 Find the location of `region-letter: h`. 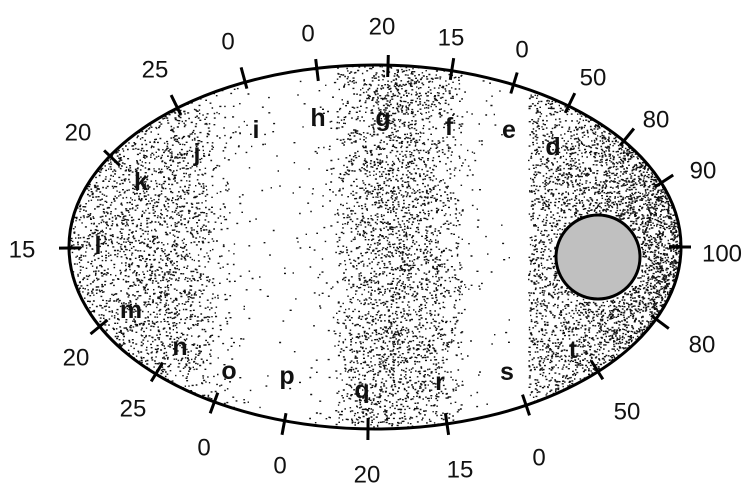

region-letter: h is located at coordinates (317, 118).